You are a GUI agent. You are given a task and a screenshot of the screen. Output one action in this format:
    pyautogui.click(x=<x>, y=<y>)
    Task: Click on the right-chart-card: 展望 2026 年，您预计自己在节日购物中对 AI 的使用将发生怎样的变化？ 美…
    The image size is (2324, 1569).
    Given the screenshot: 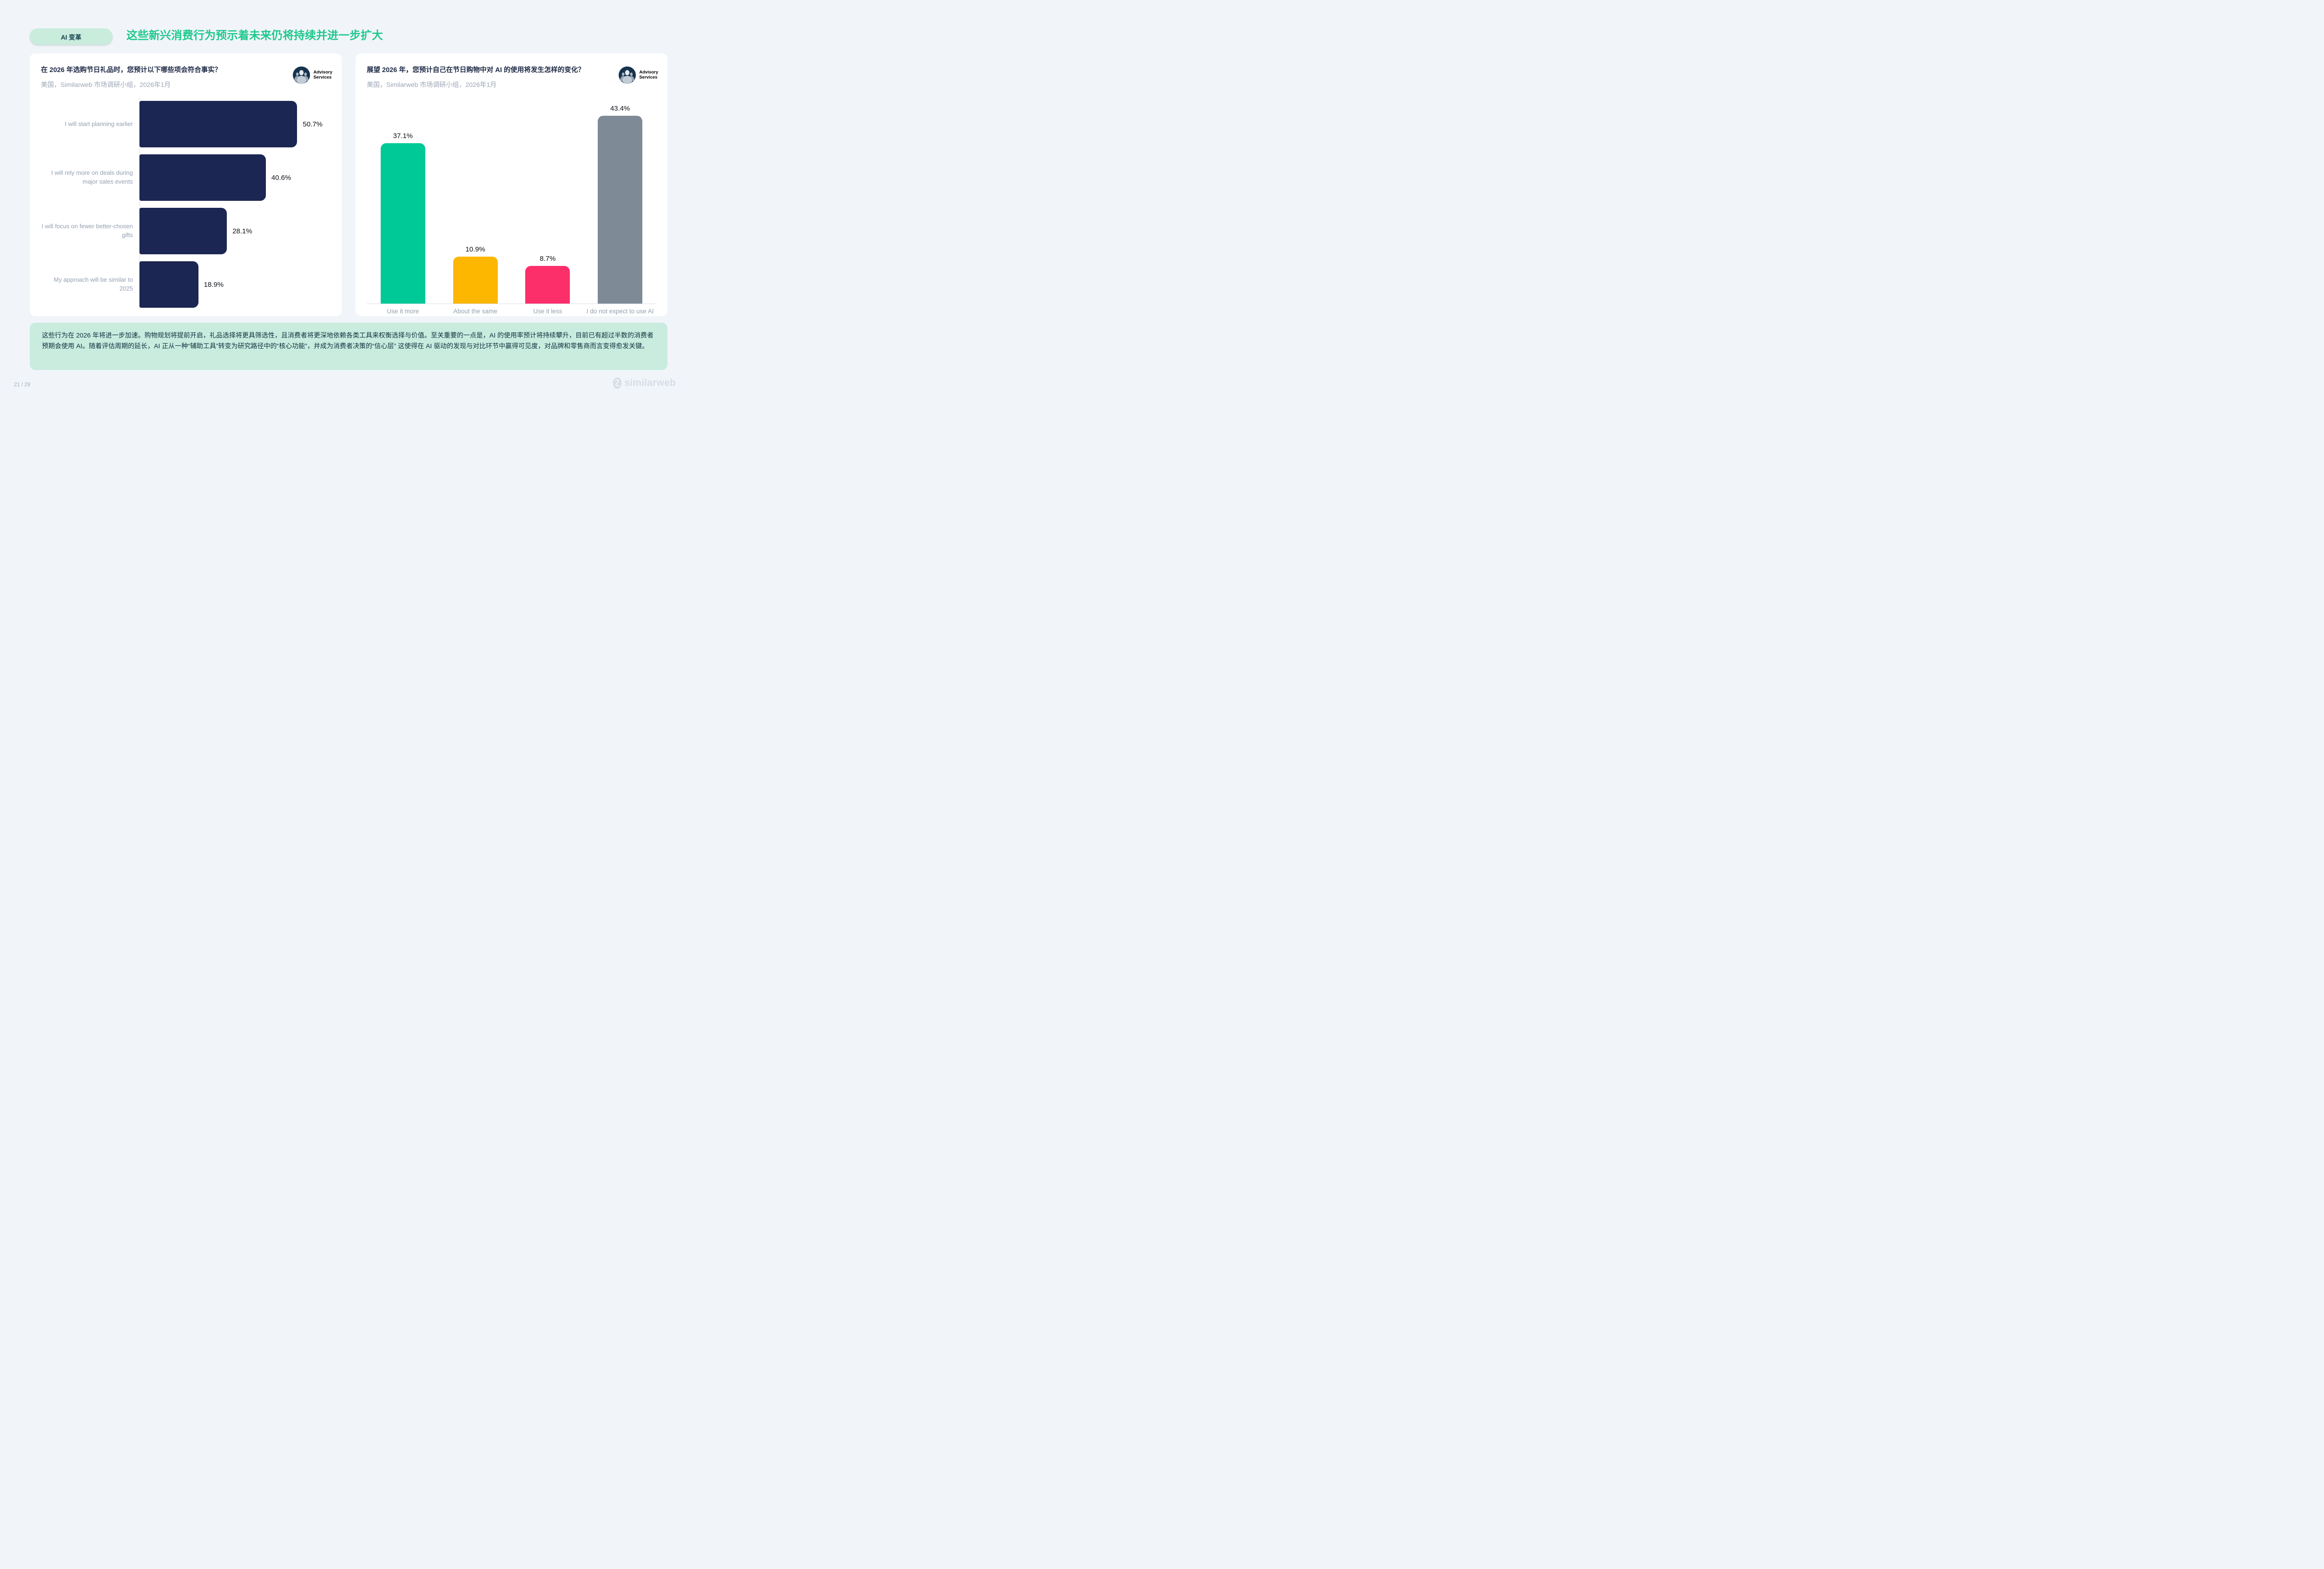 What is the action you would take?
    pyautogui.click(x=511, y=185)
    